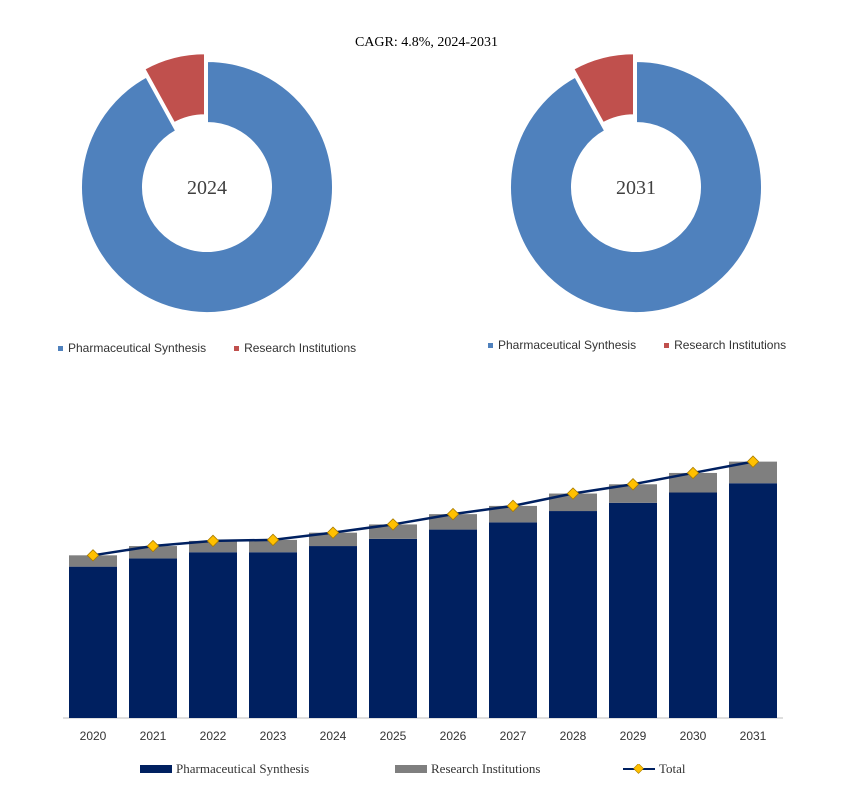 The image size is (853, 805). I want to click on legend-item-pharma-bar: Pharmaceutical Synthesis, so click(224, 769).